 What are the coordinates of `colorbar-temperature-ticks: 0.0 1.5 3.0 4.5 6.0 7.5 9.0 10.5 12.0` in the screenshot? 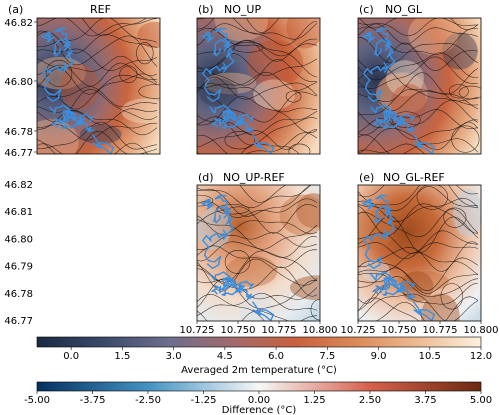 It's located at (277, 354).